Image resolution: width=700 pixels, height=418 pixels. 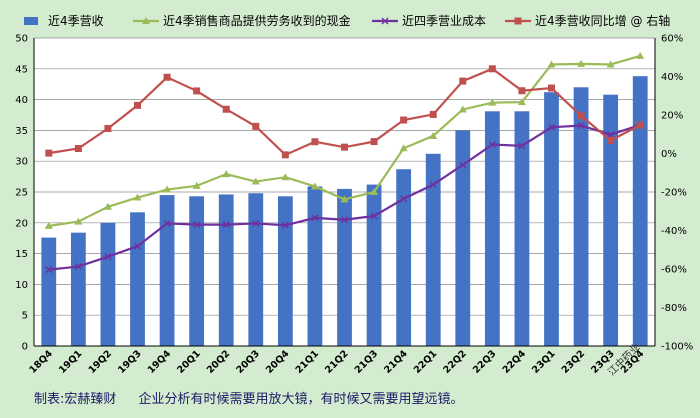 I want to click on y-tick-0: 0, so click(x=25, y=347).